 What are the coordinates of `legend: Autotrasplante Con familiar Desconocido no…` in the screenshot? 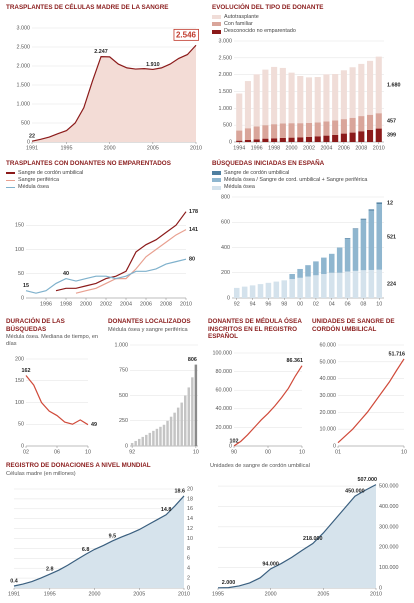 It's located at (311, 25).